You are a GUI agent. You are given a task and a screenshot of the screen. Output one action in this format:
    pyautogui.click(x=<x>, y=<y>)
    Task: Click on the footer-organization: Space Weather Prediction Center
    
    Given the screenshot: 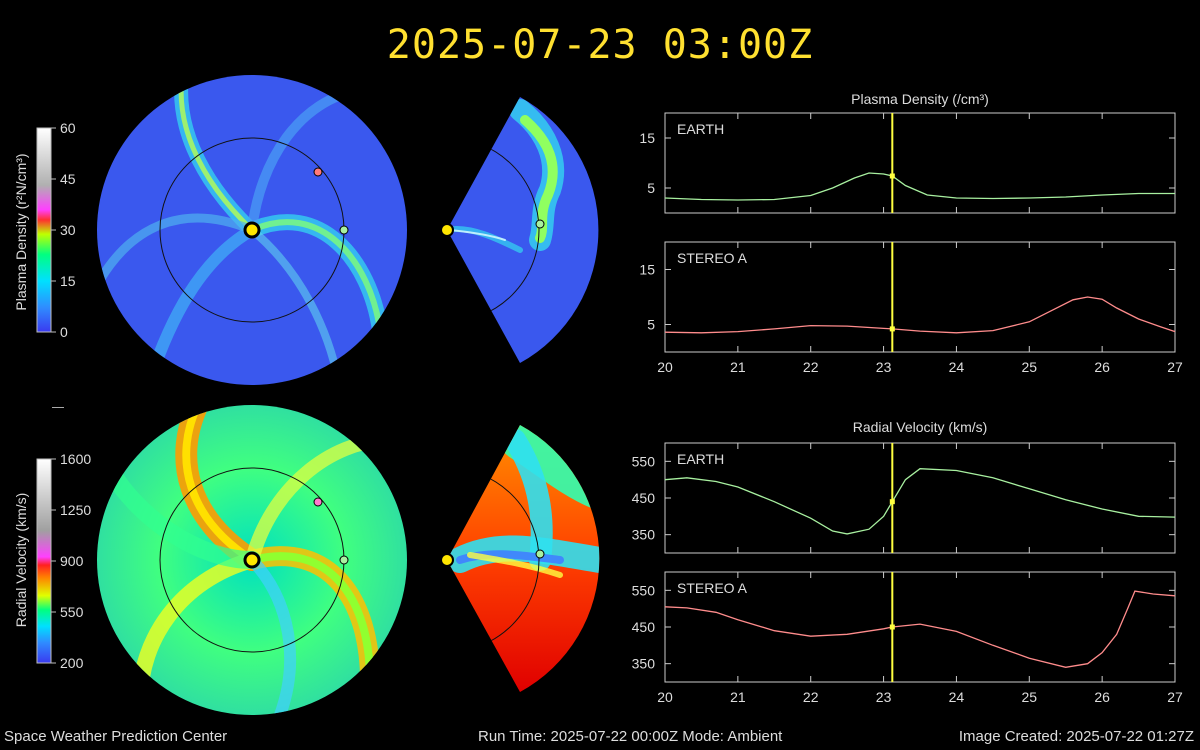 What is the action you would take?
    pyautogui.click(x=116, y=736)
    